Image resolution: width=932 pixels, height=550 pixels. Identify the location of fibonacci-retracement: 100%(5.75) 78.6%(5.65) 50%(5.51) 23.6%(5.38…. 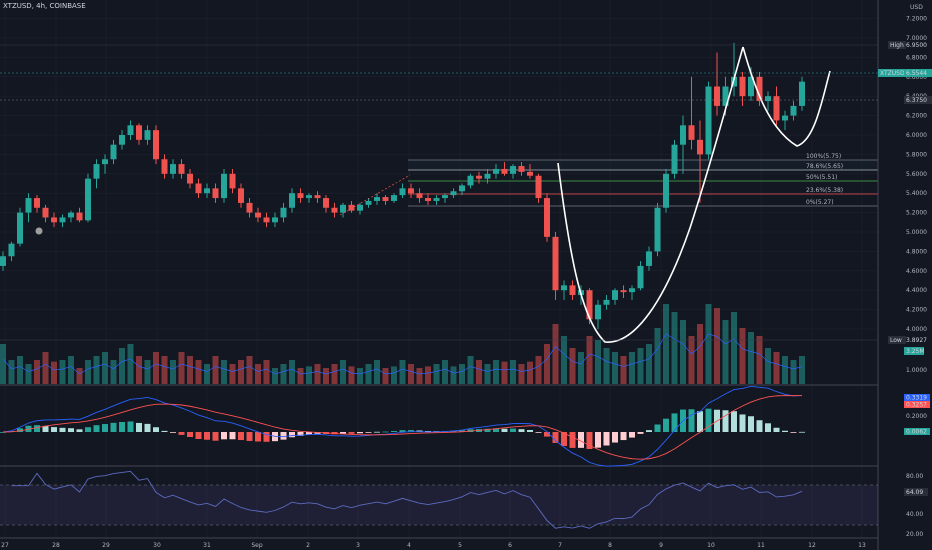
(643, 180).